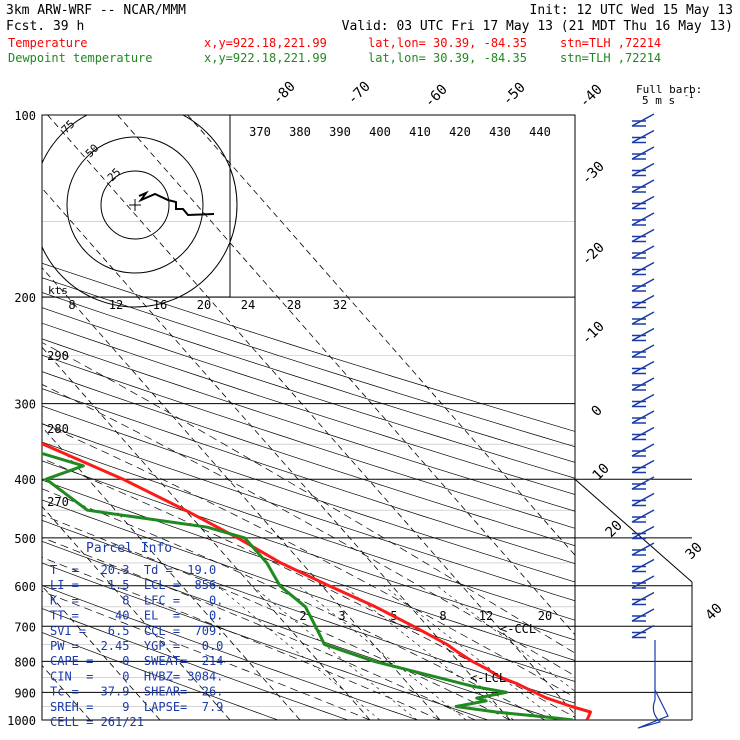 This screenshot has height=740, width=740. I want to click on mixing-ratio-label: 2, so click(302, 616).